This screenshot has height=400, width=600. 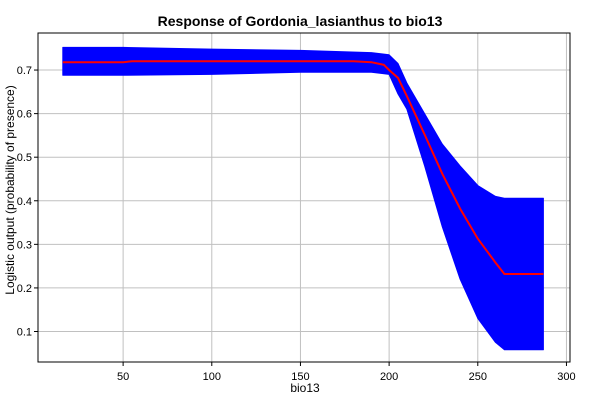 I want to click on x-tick-label: 250, so click(x=478, y=377).